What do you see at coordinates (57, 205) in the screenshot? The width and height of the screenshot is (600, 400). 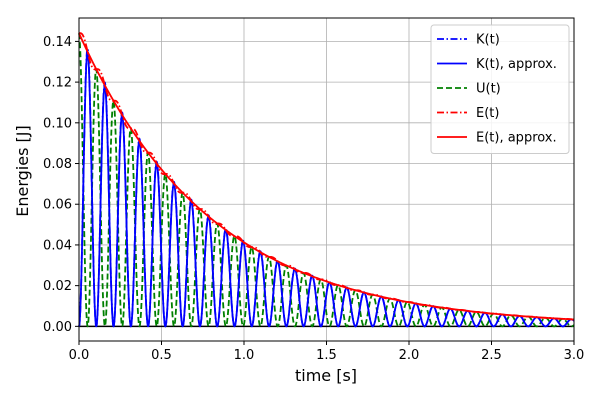 I see `y-tick-label: 0.06` at bounding box center [57, 205].